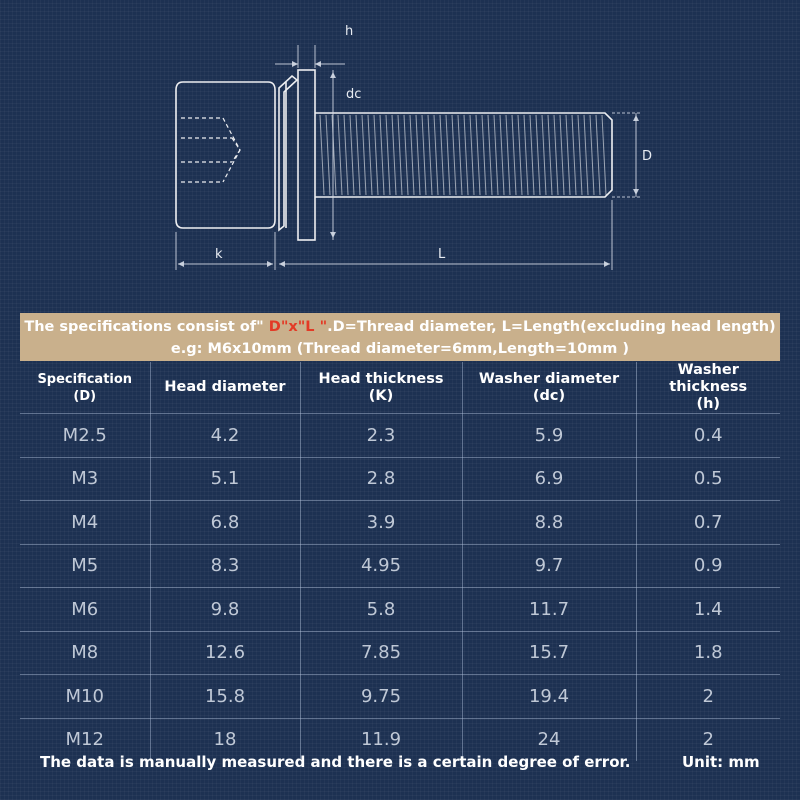  I want to click on label-L: L, so click(442, 254).